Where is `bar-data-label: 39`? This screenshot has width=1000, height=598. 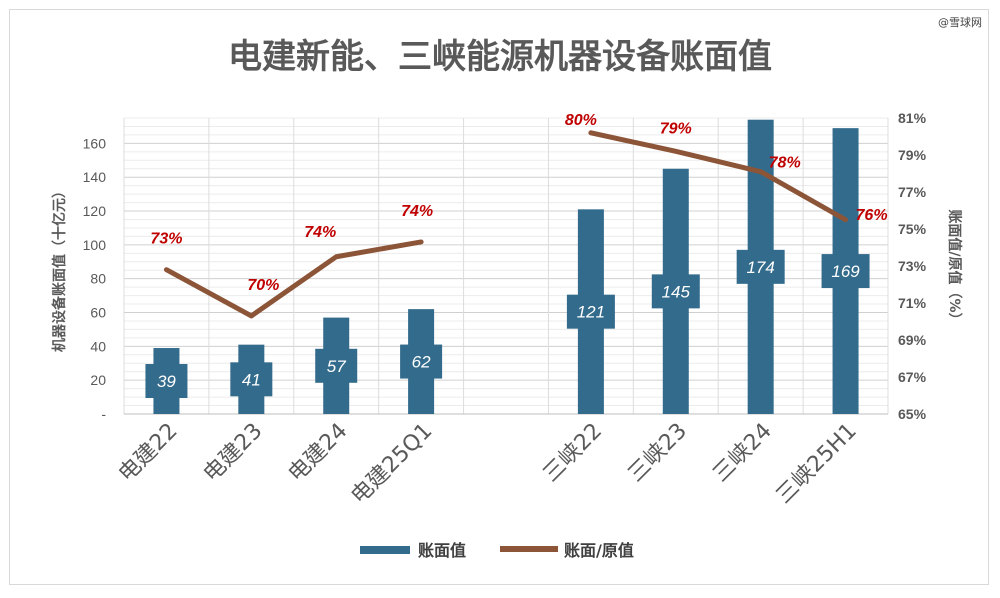 bar-data-label: 39 is located at coordinates (166, 381).